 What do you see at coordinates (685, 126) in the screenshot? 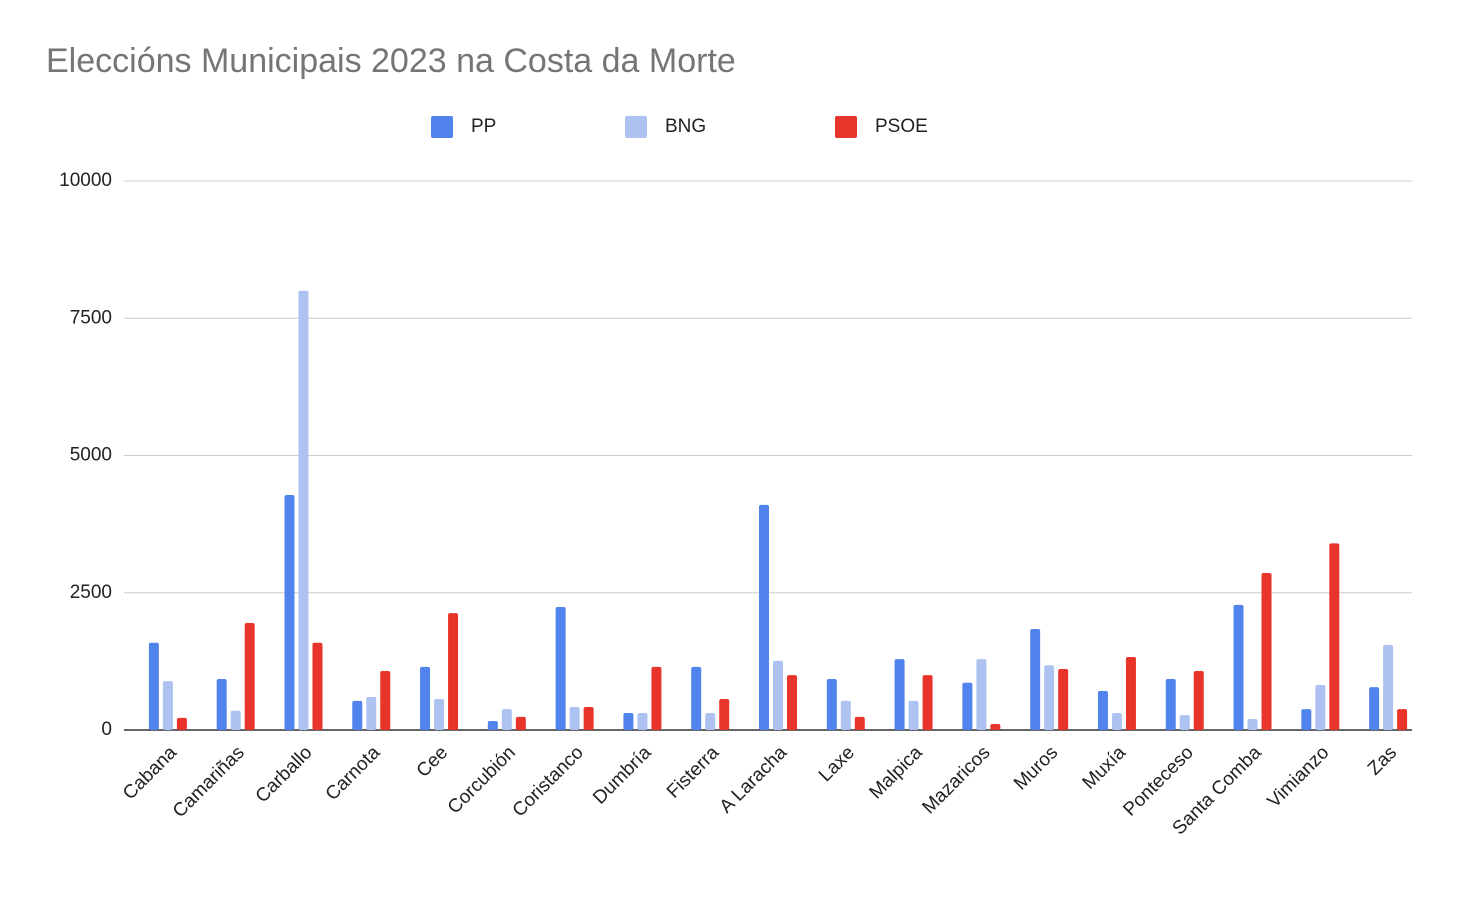
I see `legend-label: BNG` at bounding box center [685, 126].